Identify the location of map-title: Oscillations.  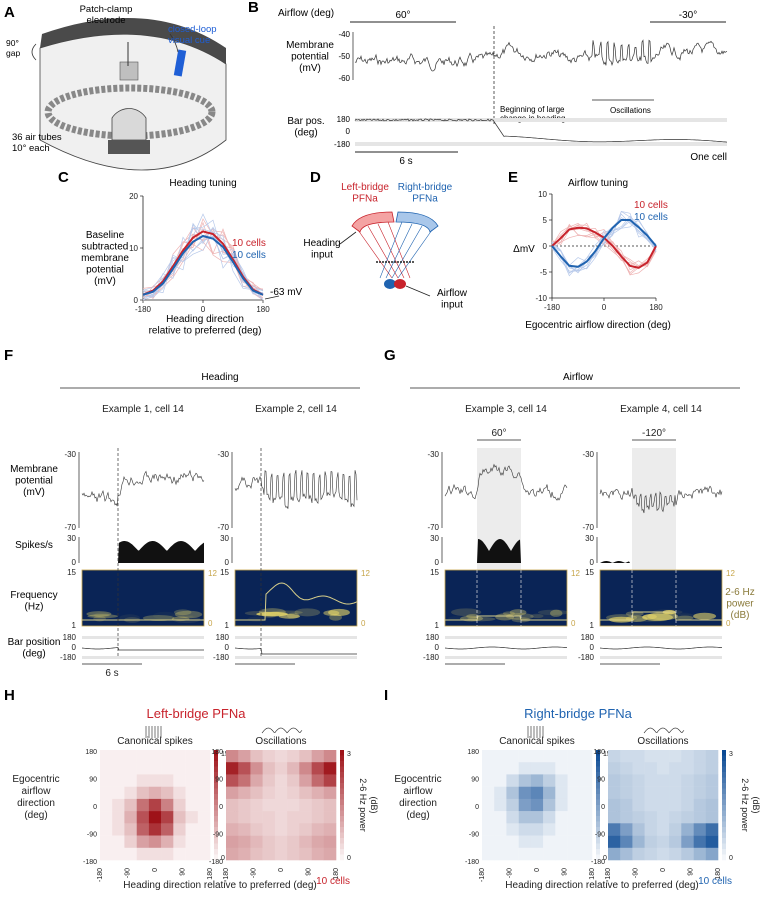
(662, 741).